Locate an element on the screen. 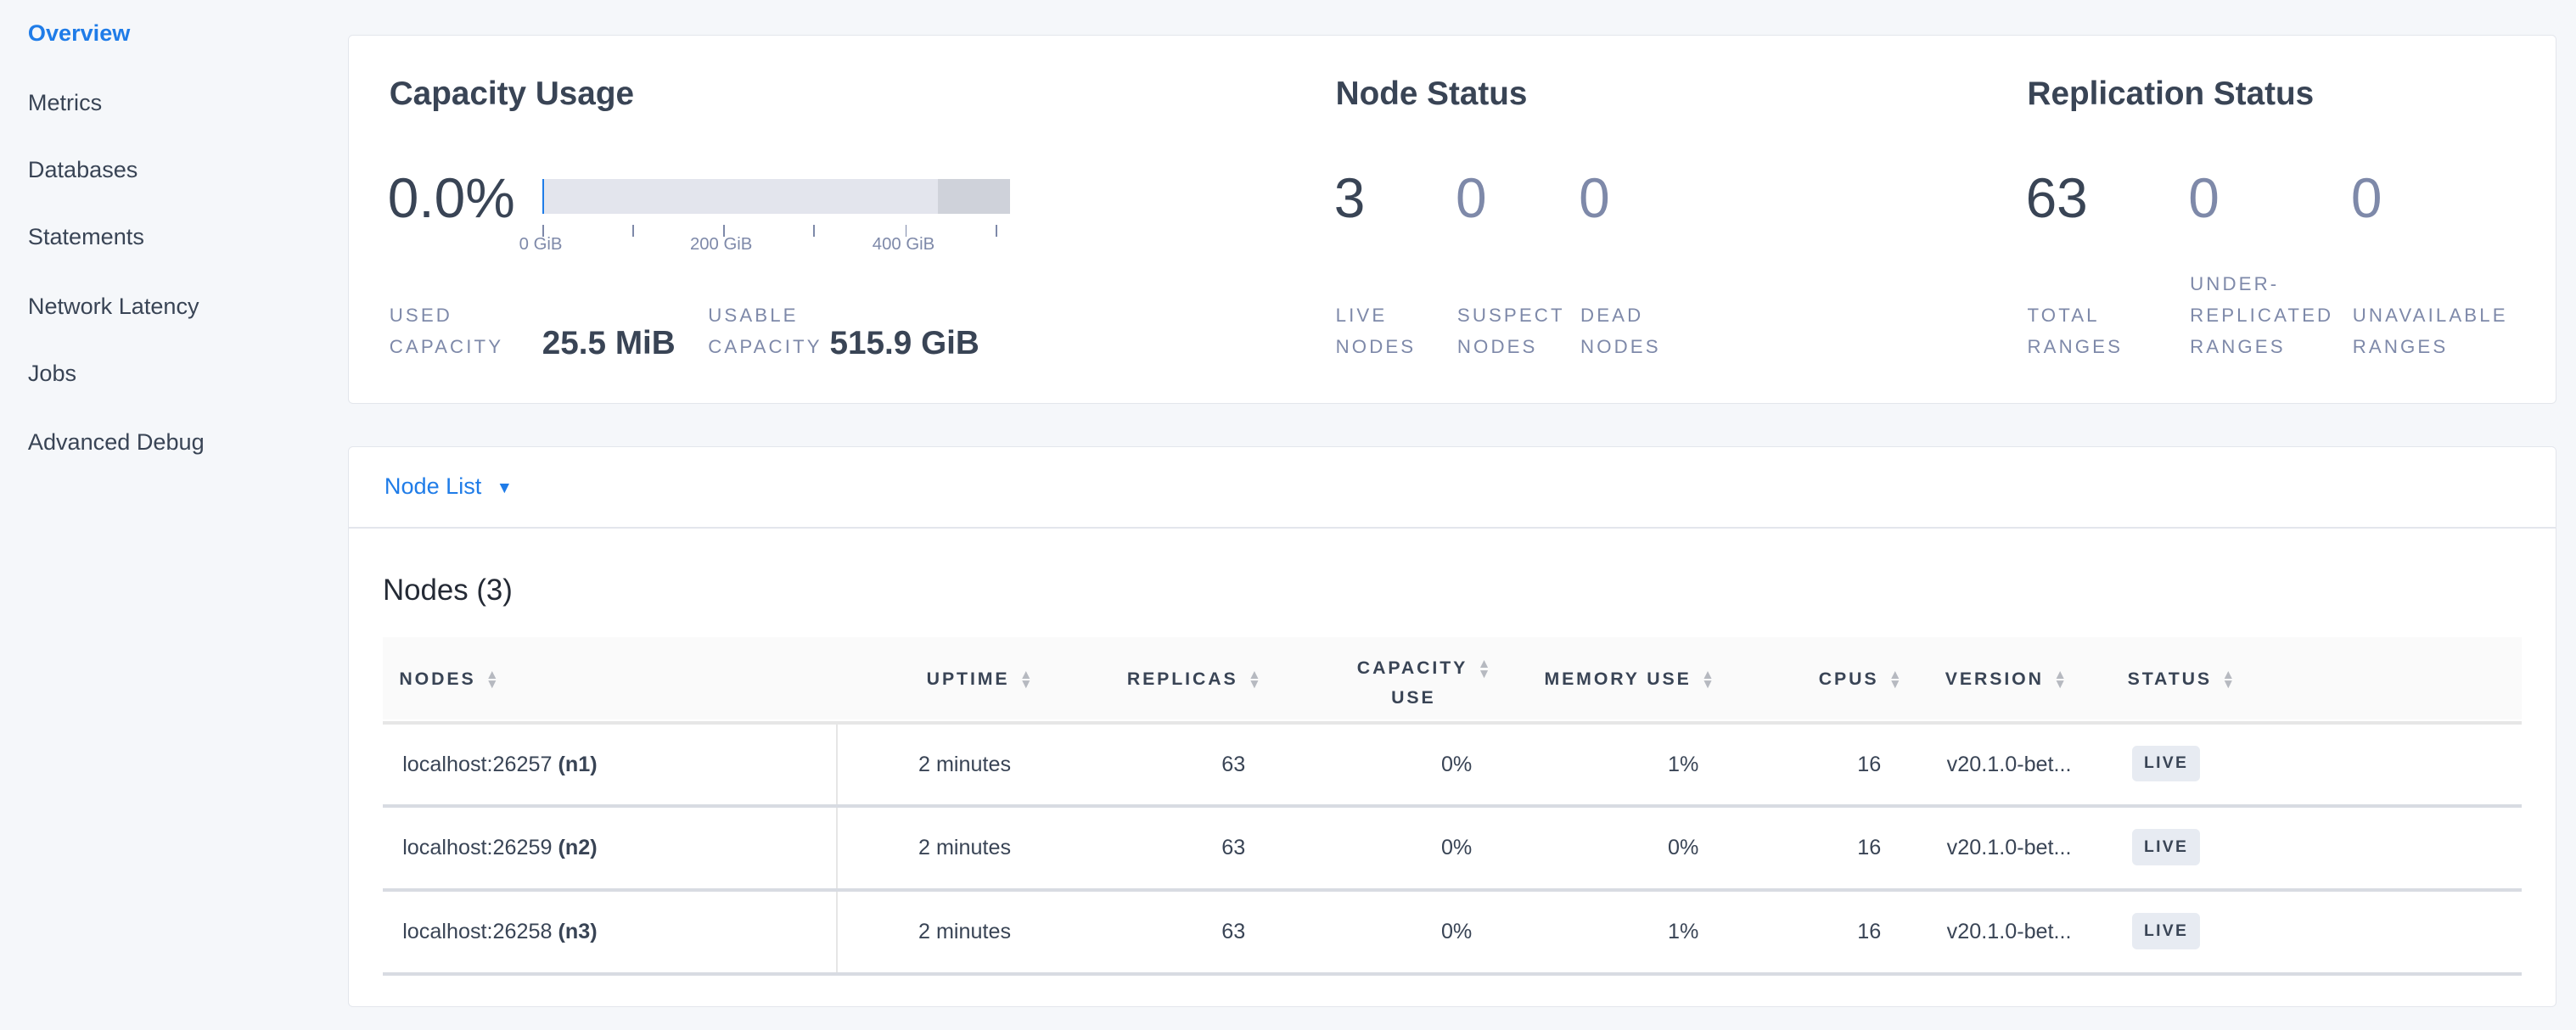 The width and height of the screenshot is (2576, 1030). label-line: LIVE is located at coordinates (1361, 316).